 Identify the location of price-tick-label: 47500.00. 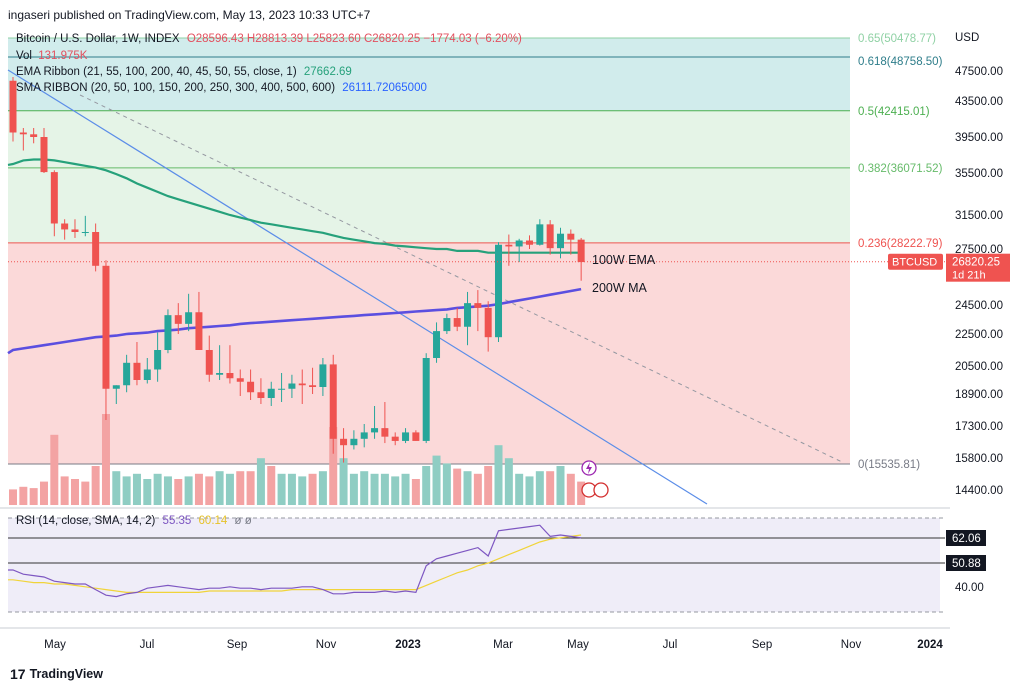
(979, 72).